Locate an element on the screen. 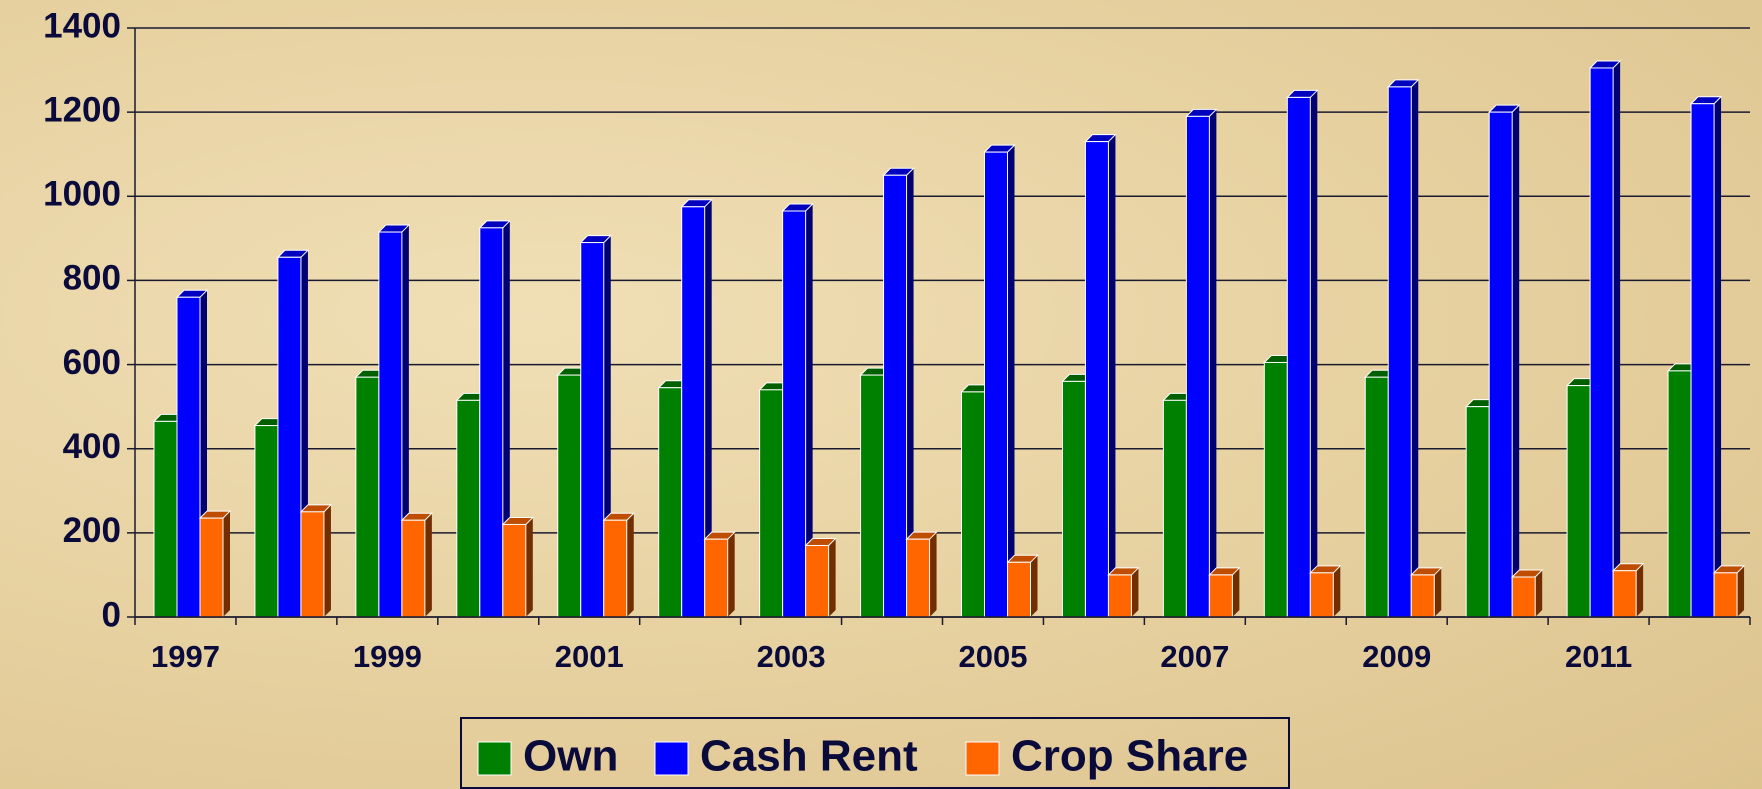 This screenshot has width=1762, height=789. legend-label: Crop Share is located at coordinates (1129, 756).